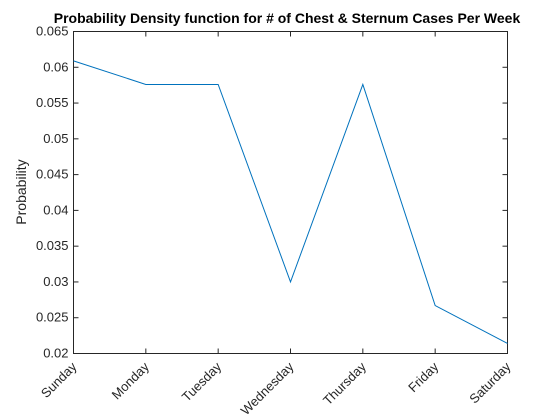  Describe the element at coordinates (344, 383) in the screenshot. I see `x-tick-label: Thursday` at that location.